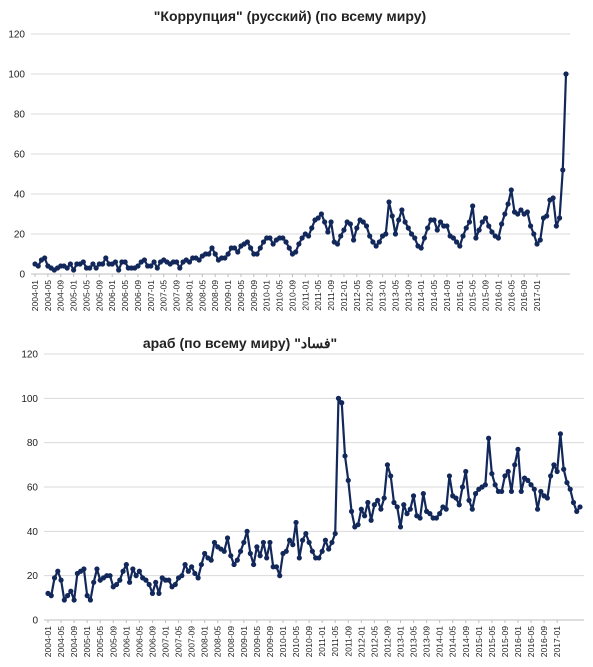 Image resolution: width=593 pixels, height=667 pixels. I want to click on x-tick-label: 2007-01, so click(165, 641).